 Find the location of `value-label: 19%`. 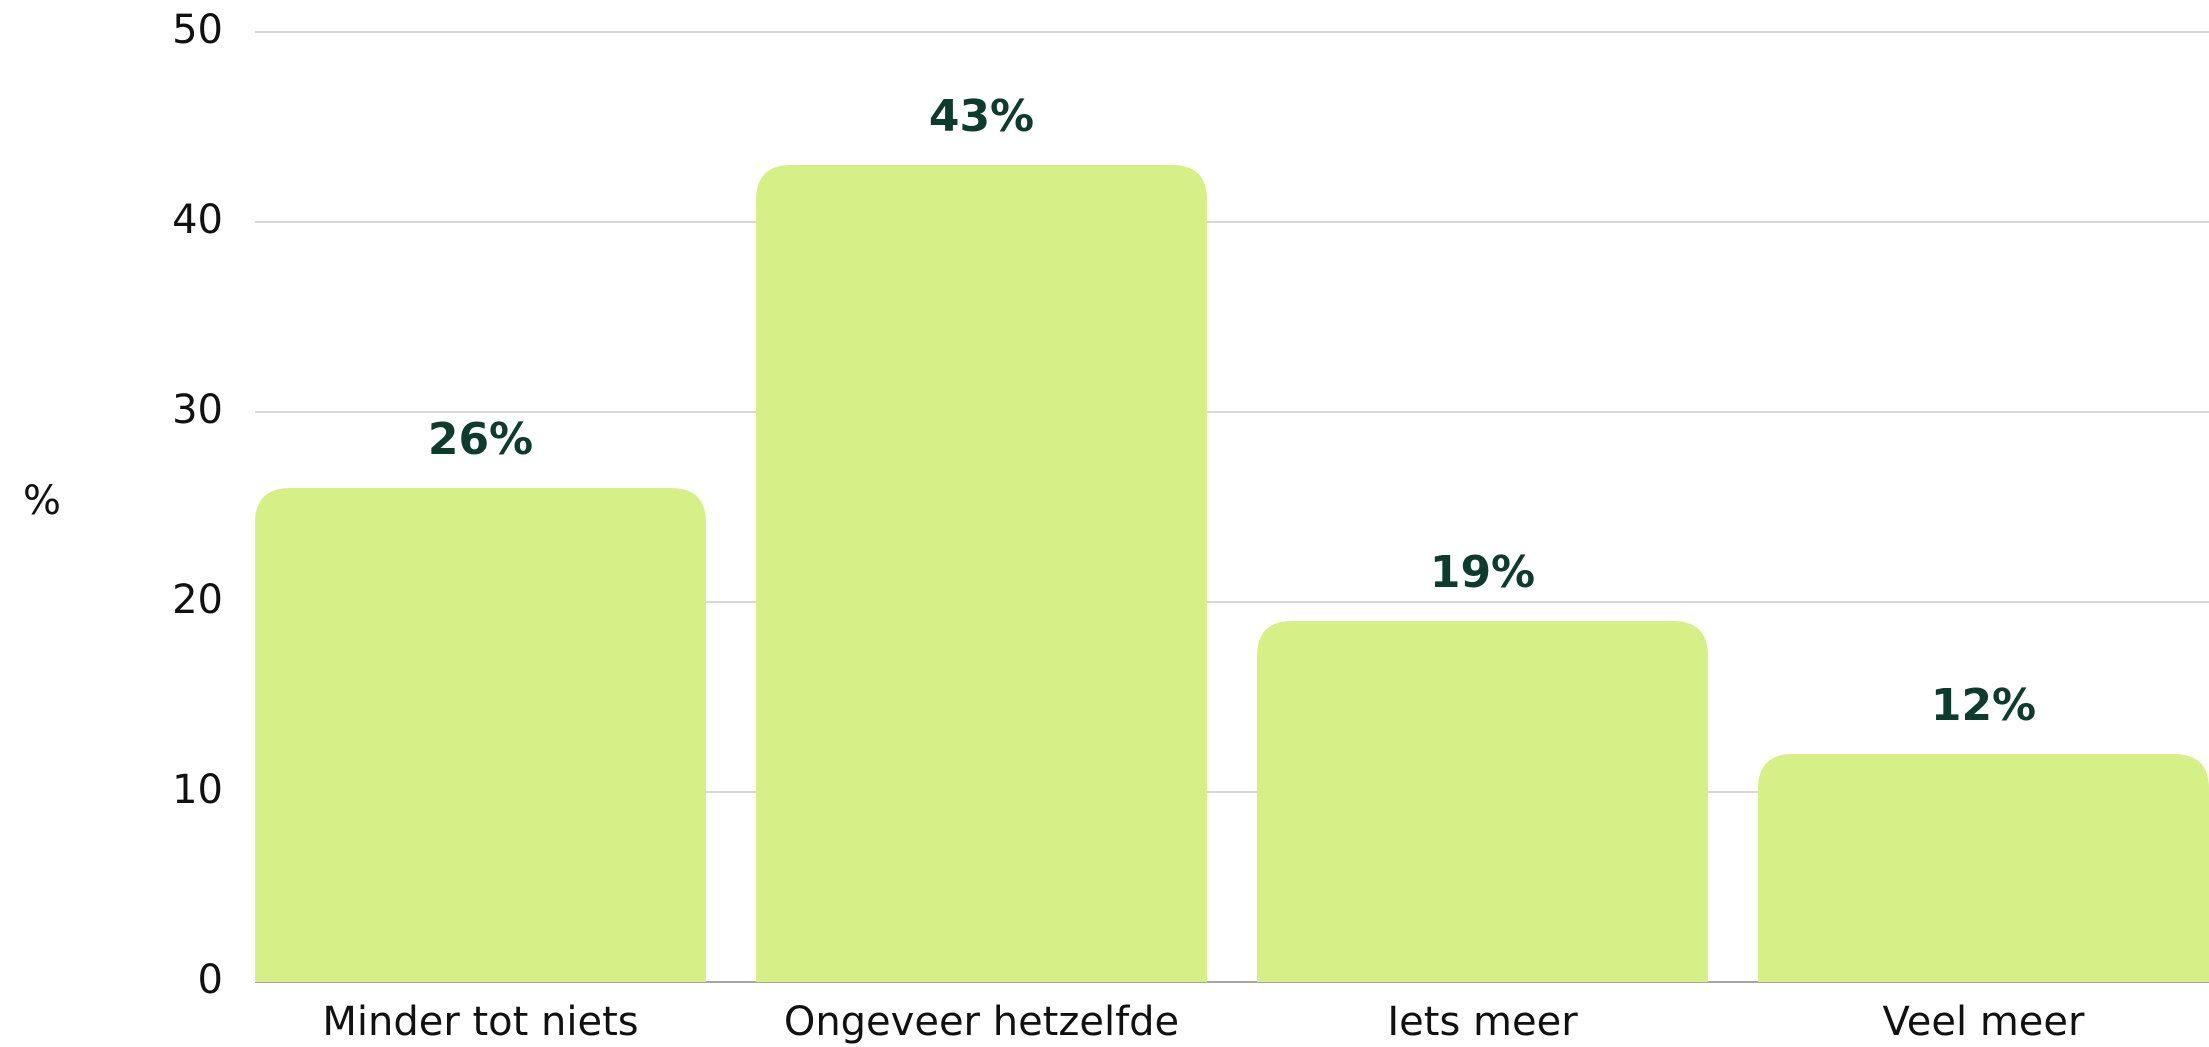

value-label: 19% is located at coordinates (1482, 572).